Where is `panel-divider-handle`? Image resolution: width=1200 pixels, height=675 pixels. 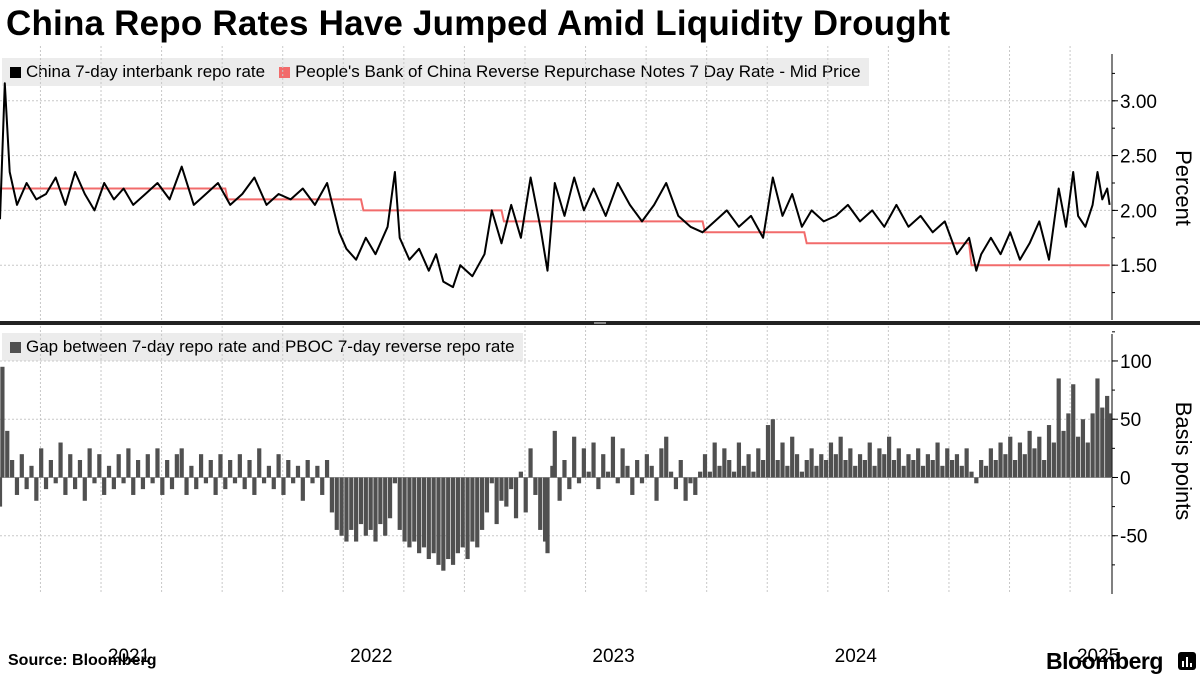 panel-divider-handle is located at coordinates (600, 323).